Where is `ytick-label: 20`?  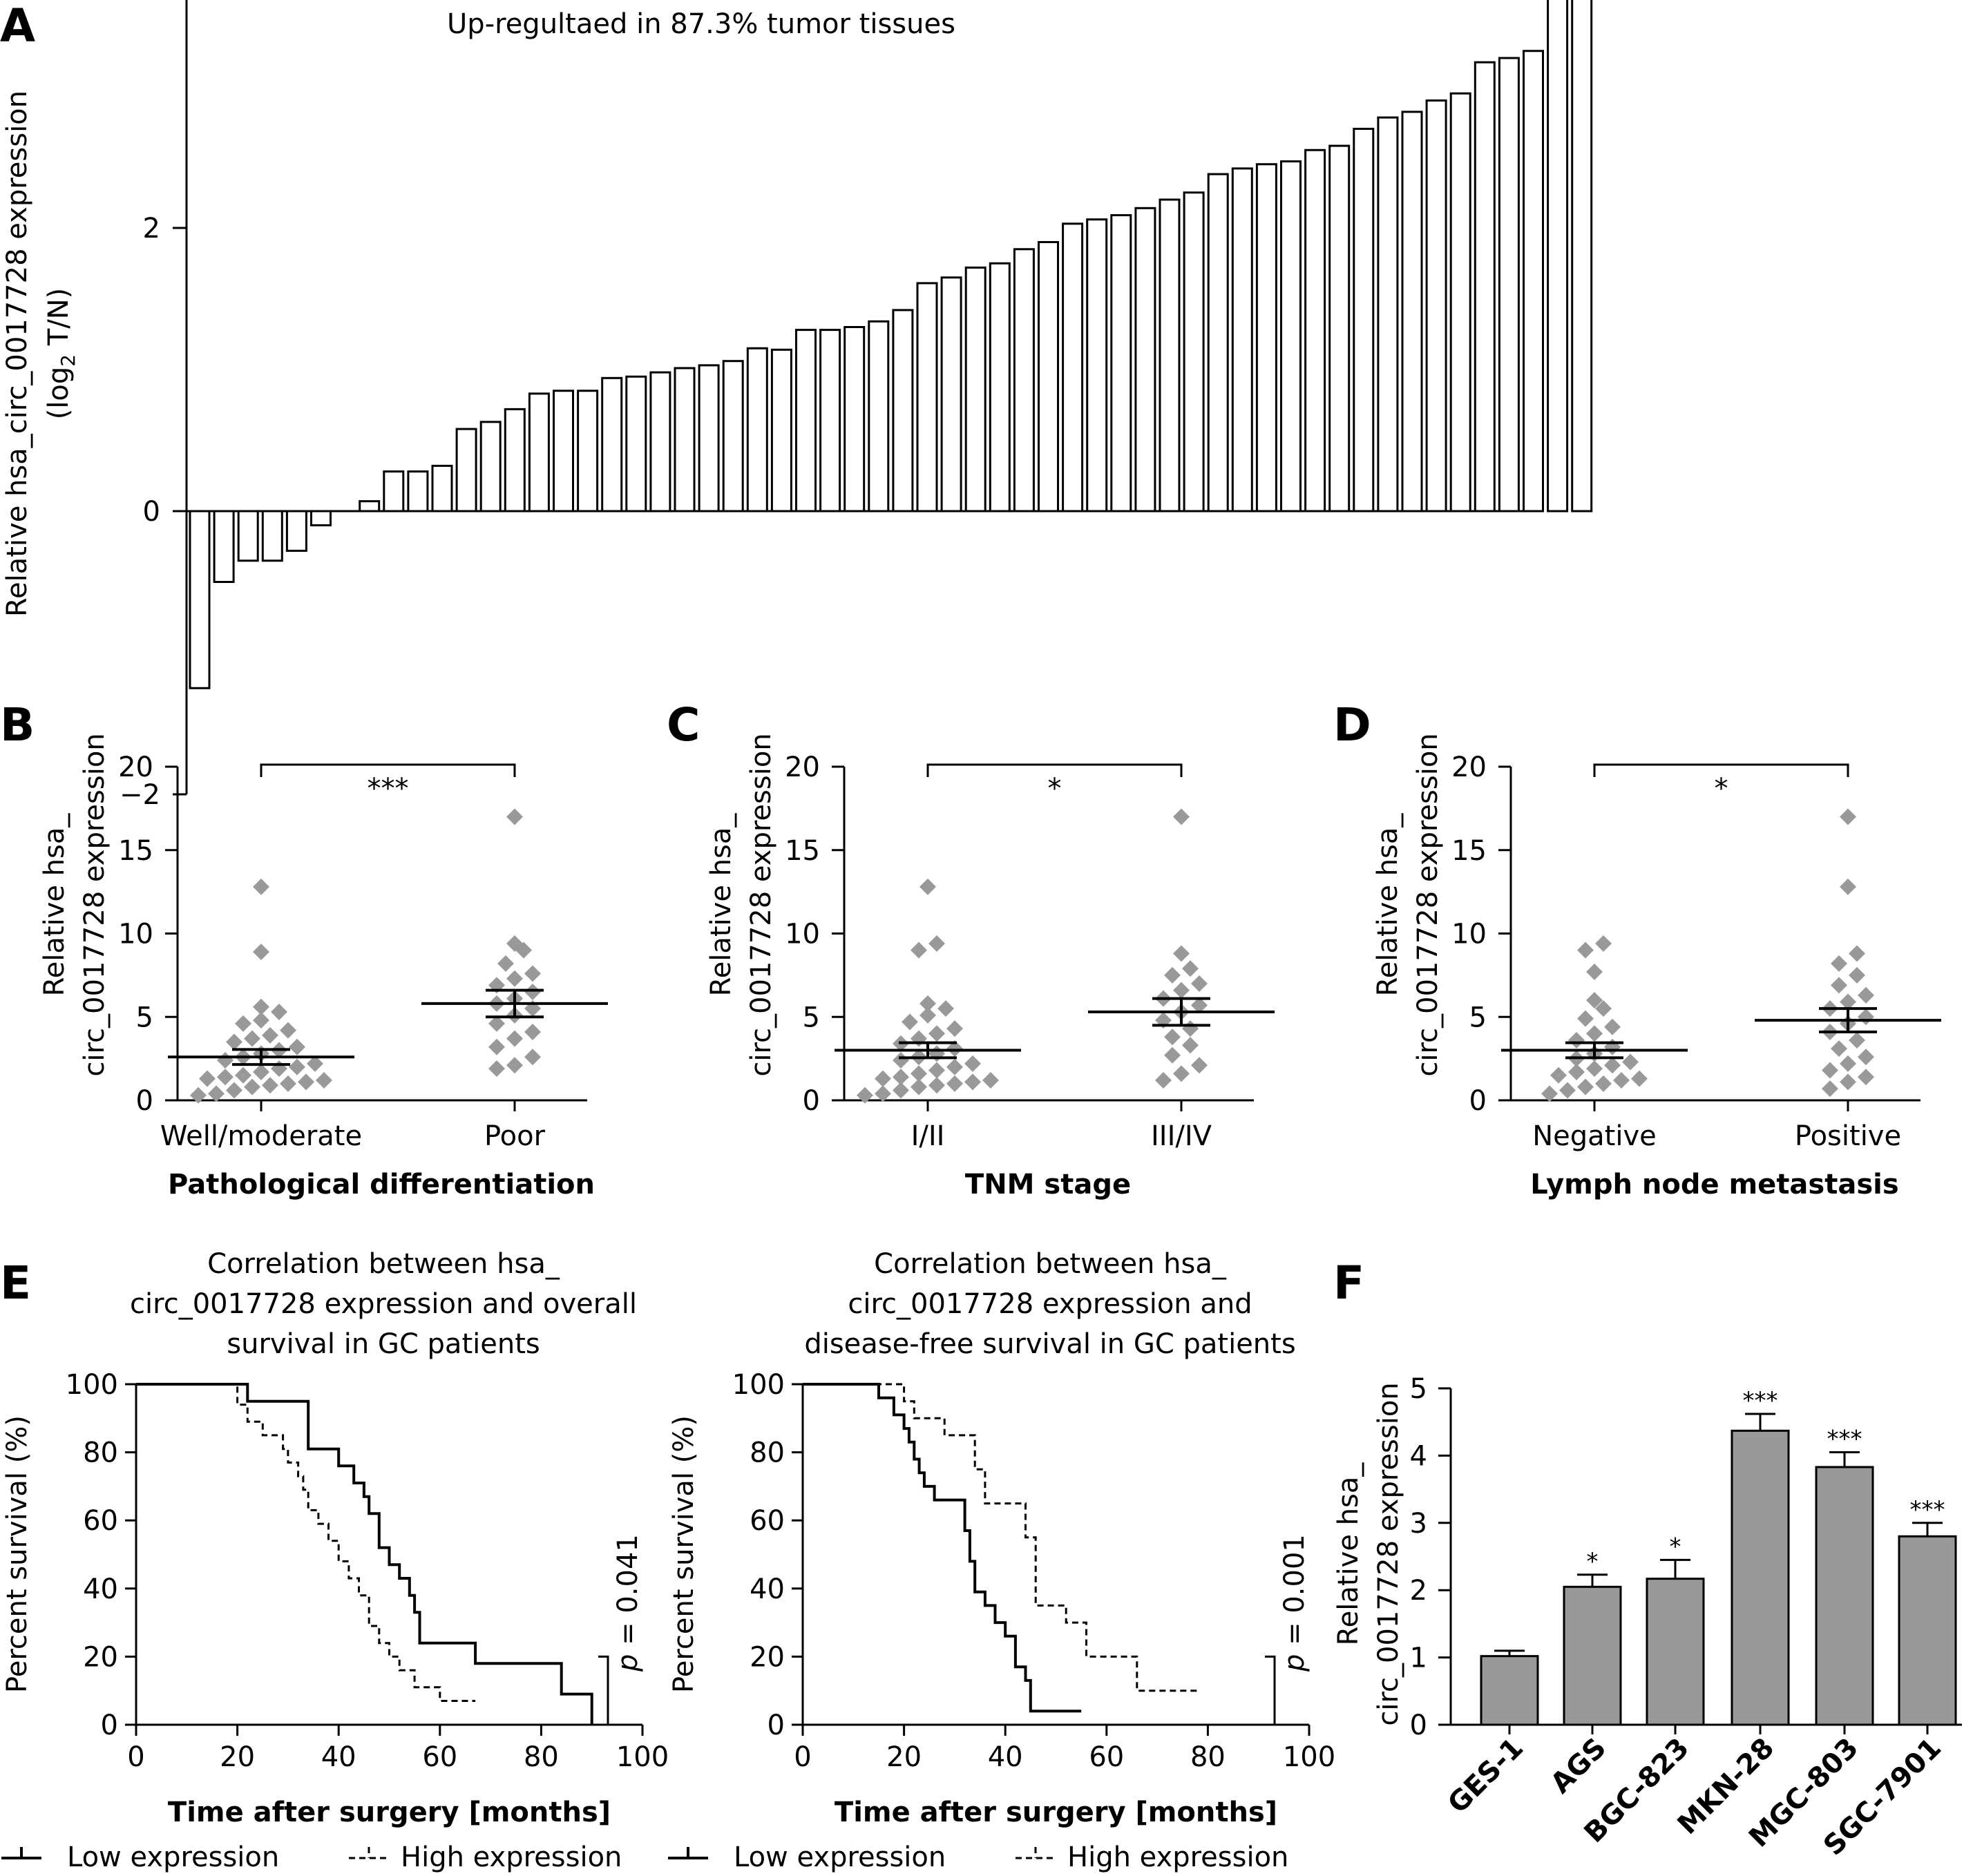
ytick-label: 20 is located at coordinates (135, 767).